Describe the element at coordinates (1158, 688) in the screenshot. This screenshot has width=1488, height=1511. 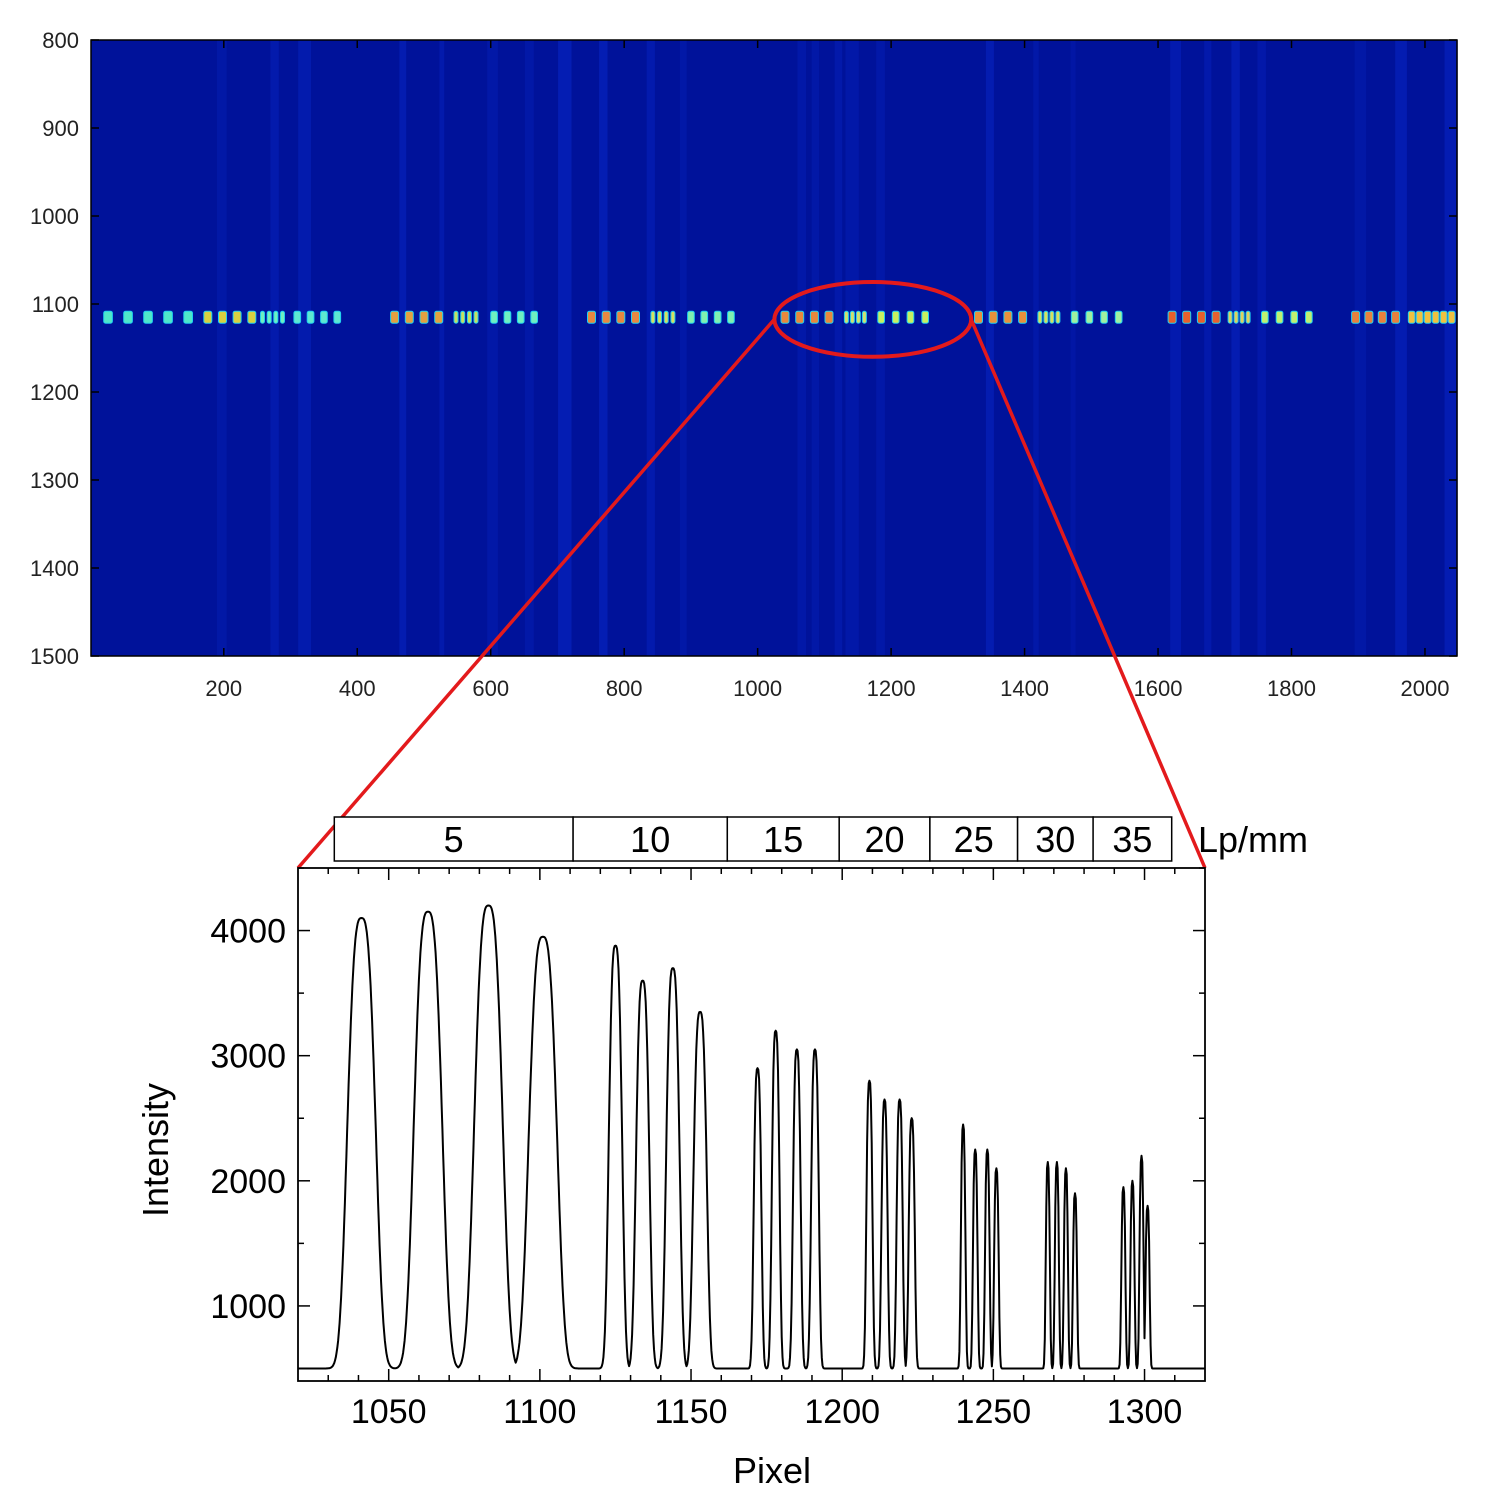
I see `heatmap-x-tick-label-1600: 1600` at that location.